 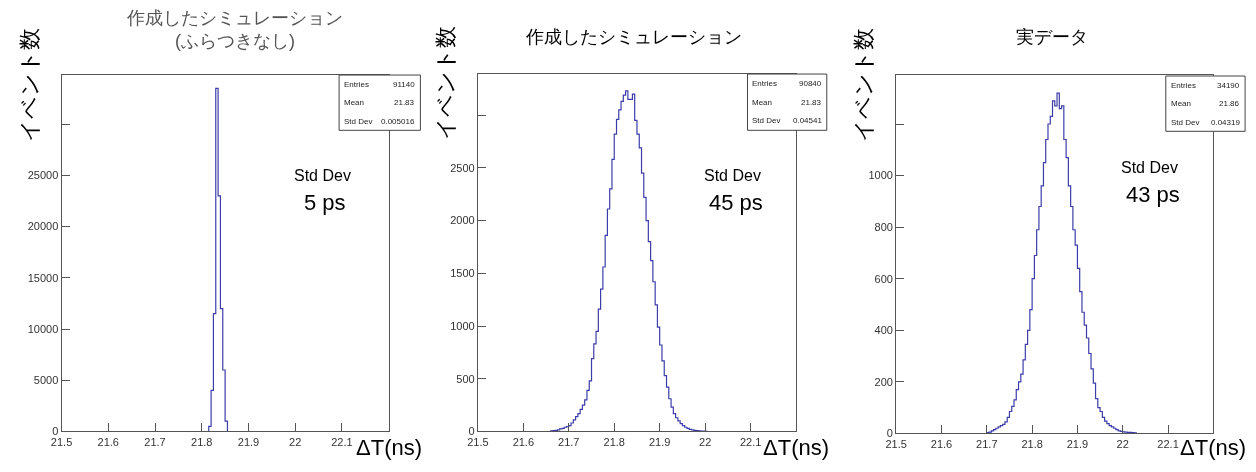 What do you see at coordinates (398, 121) in the screenshot?
I see `annotation: 0.005016` at bounding box center [398, 121].